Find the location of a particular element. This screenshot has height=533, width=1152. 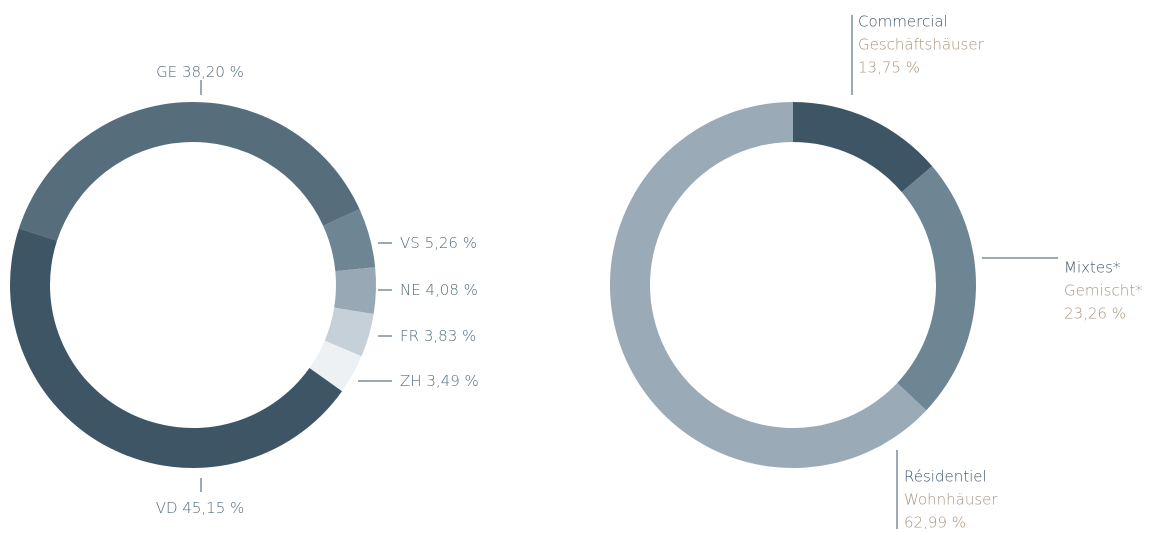

value-label: 45,15 % is located at coordinates (213, 508).